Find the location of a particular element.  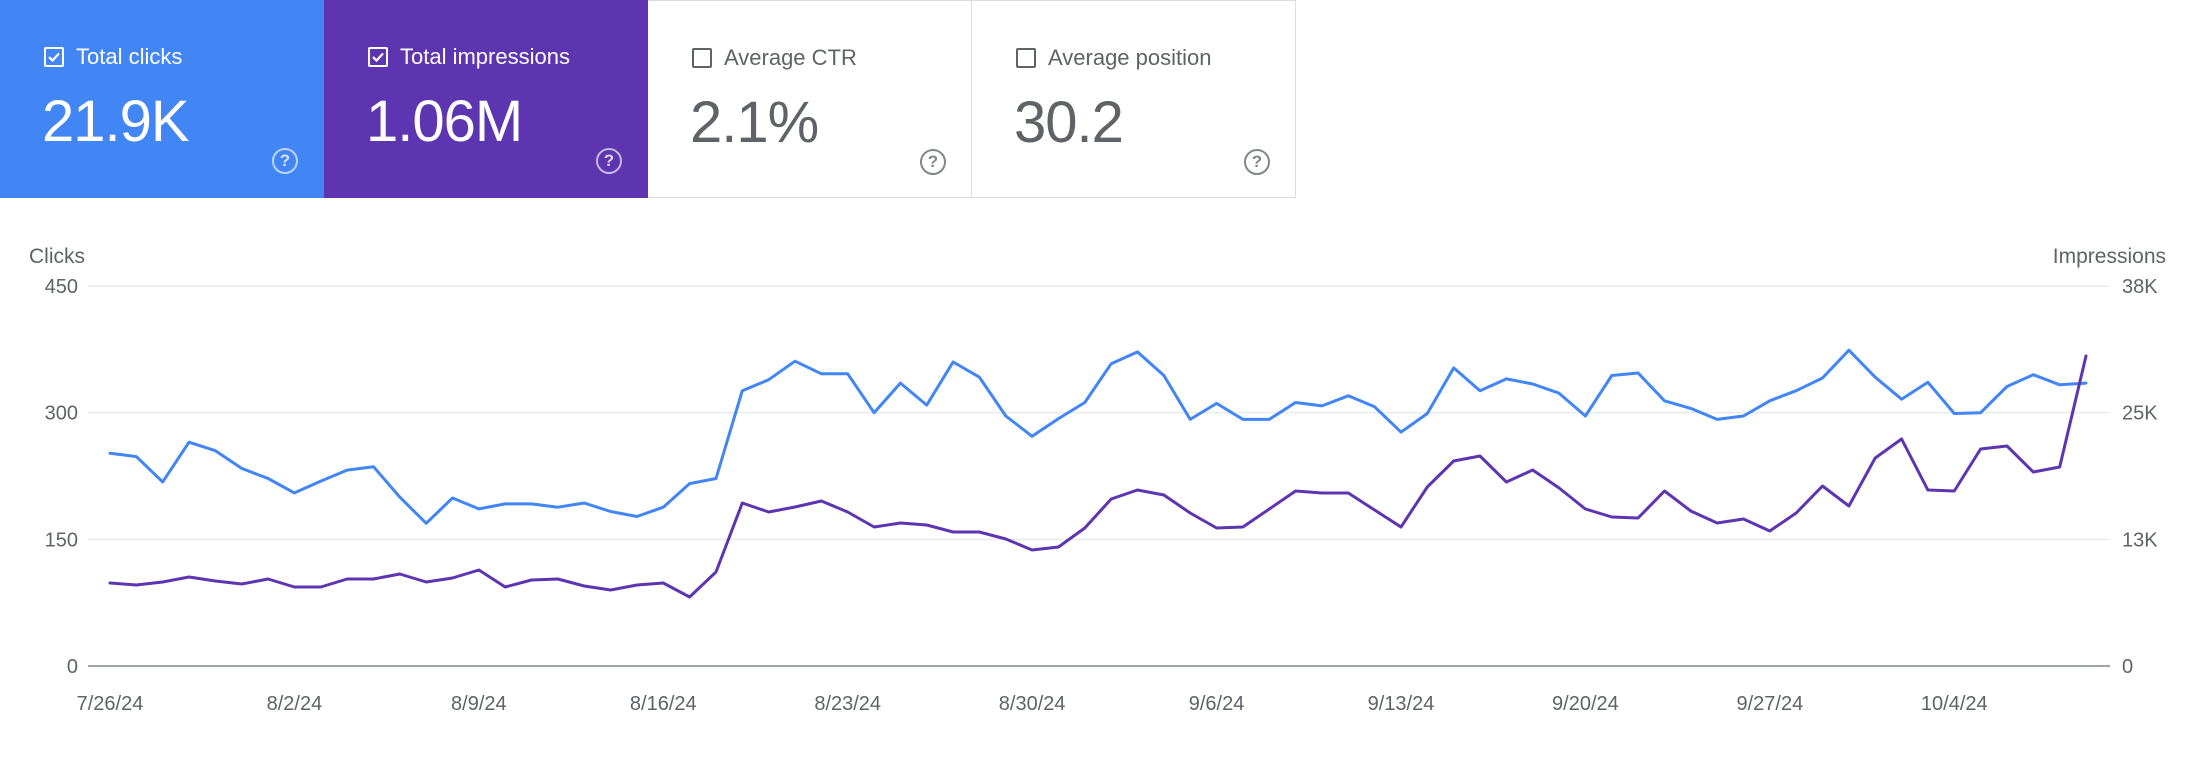

card-label: Average position is located at coordinates (1130, 57).